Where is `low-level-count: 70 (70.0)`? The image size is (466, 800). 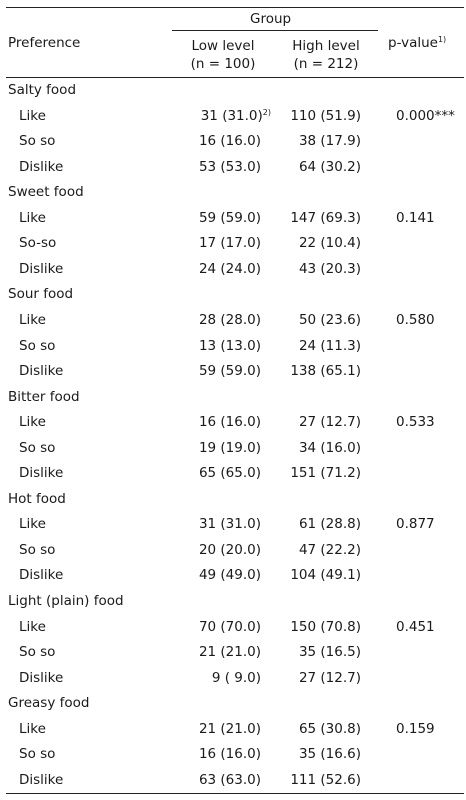 low-level-count: 70 (70.0) is located at coordinates (229, 626).